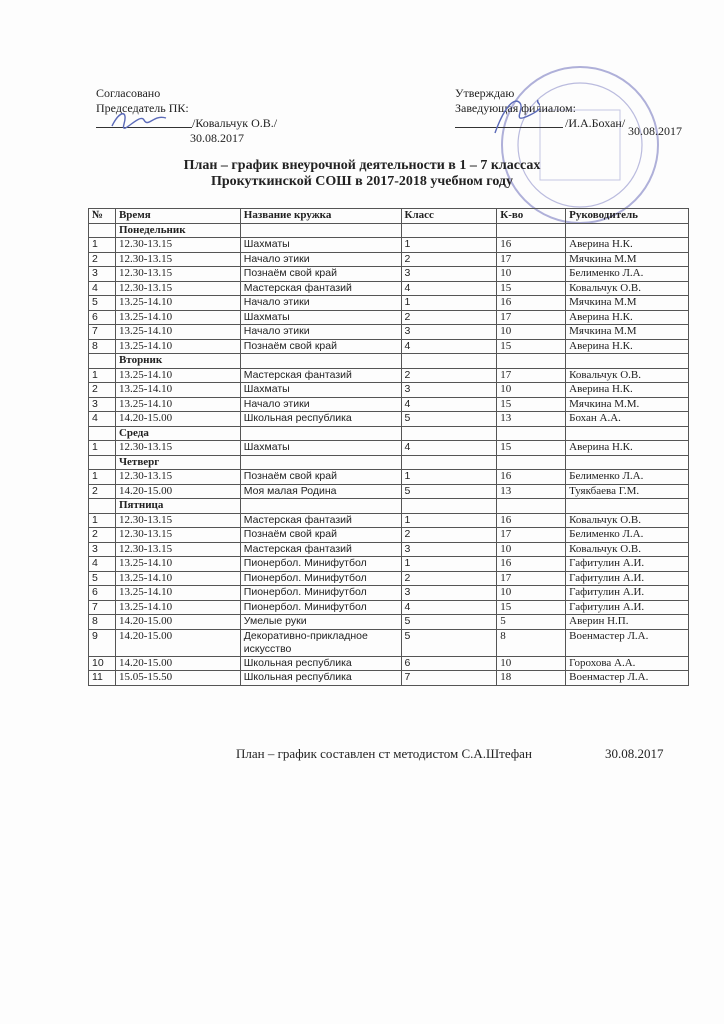  I want to click on cell-lead: Мячкина М.М, so click(627, 303).